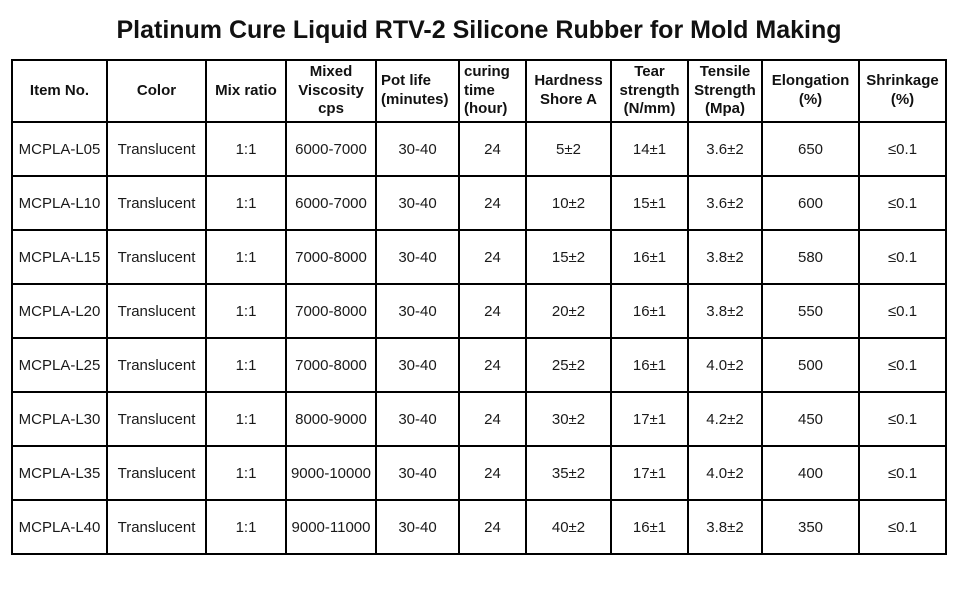 Image resolution: width=958 pixels, height=602 pixels. What do you see at coordinates (810, 527) in the screenshot?
I see `cell-elongation: 350` at bounding box center [810, 527].